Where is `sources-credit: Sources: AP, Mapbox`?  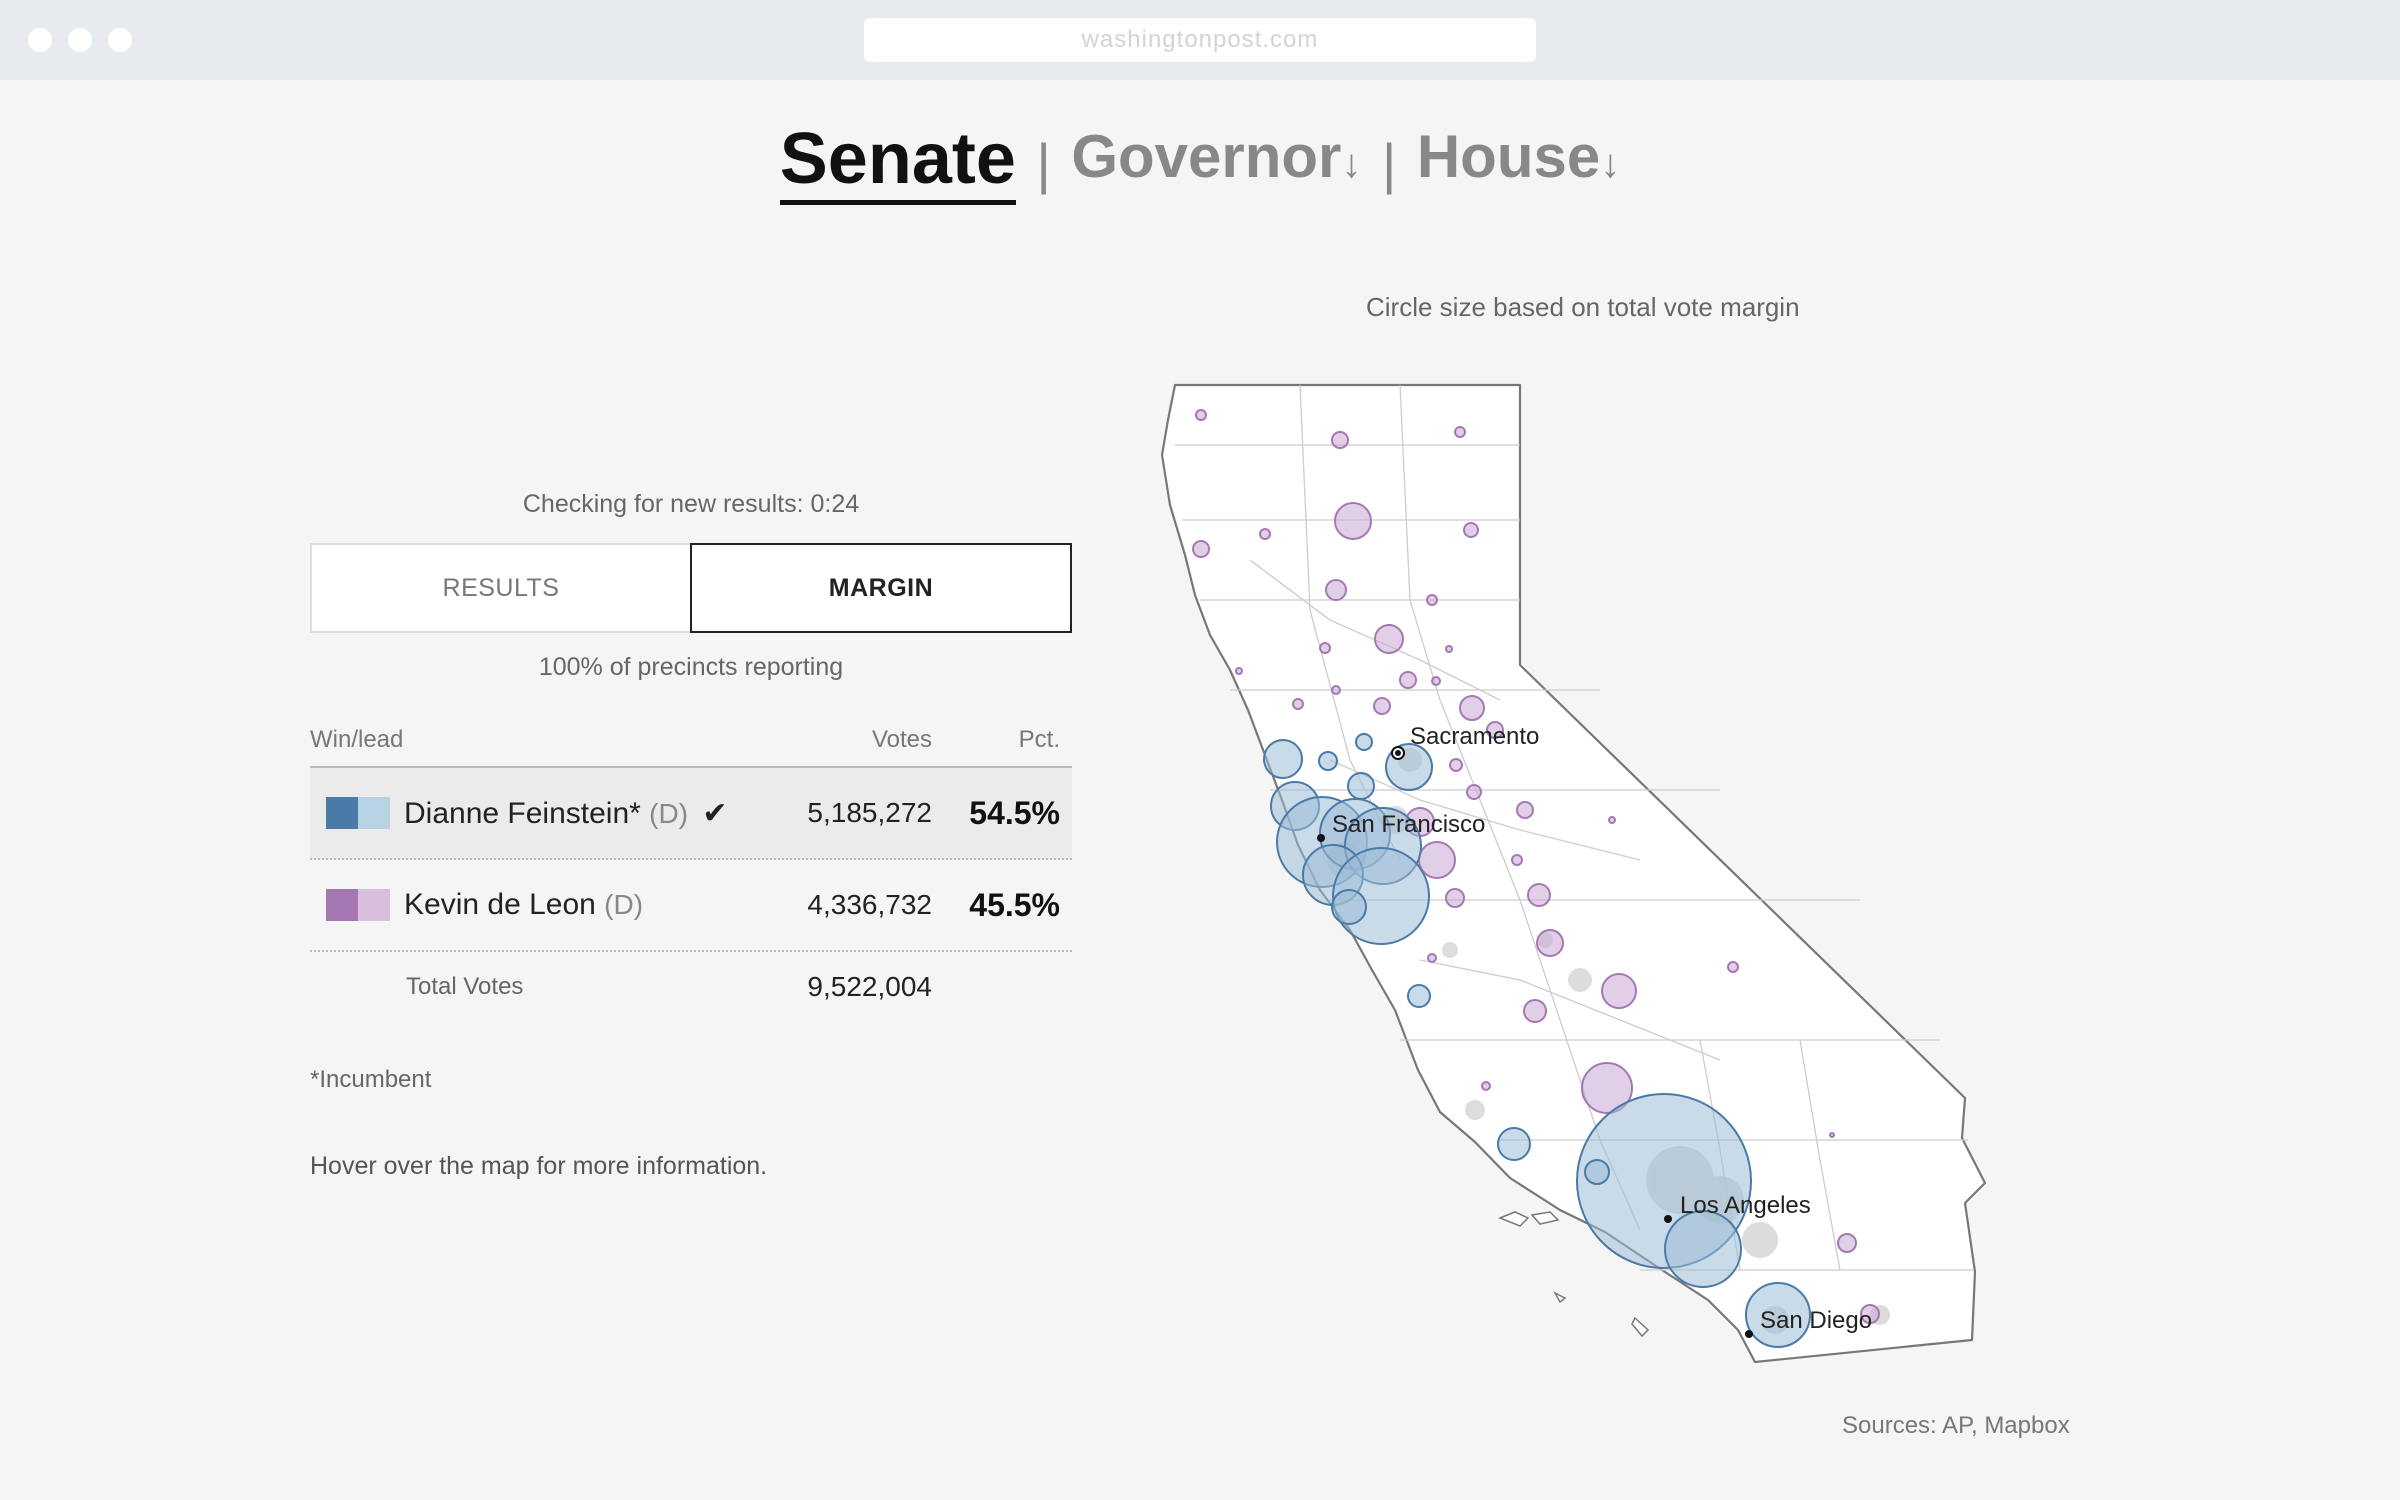
sources-credit: Sources: AP, Mapbox is located at coordinates (1956, 1425).